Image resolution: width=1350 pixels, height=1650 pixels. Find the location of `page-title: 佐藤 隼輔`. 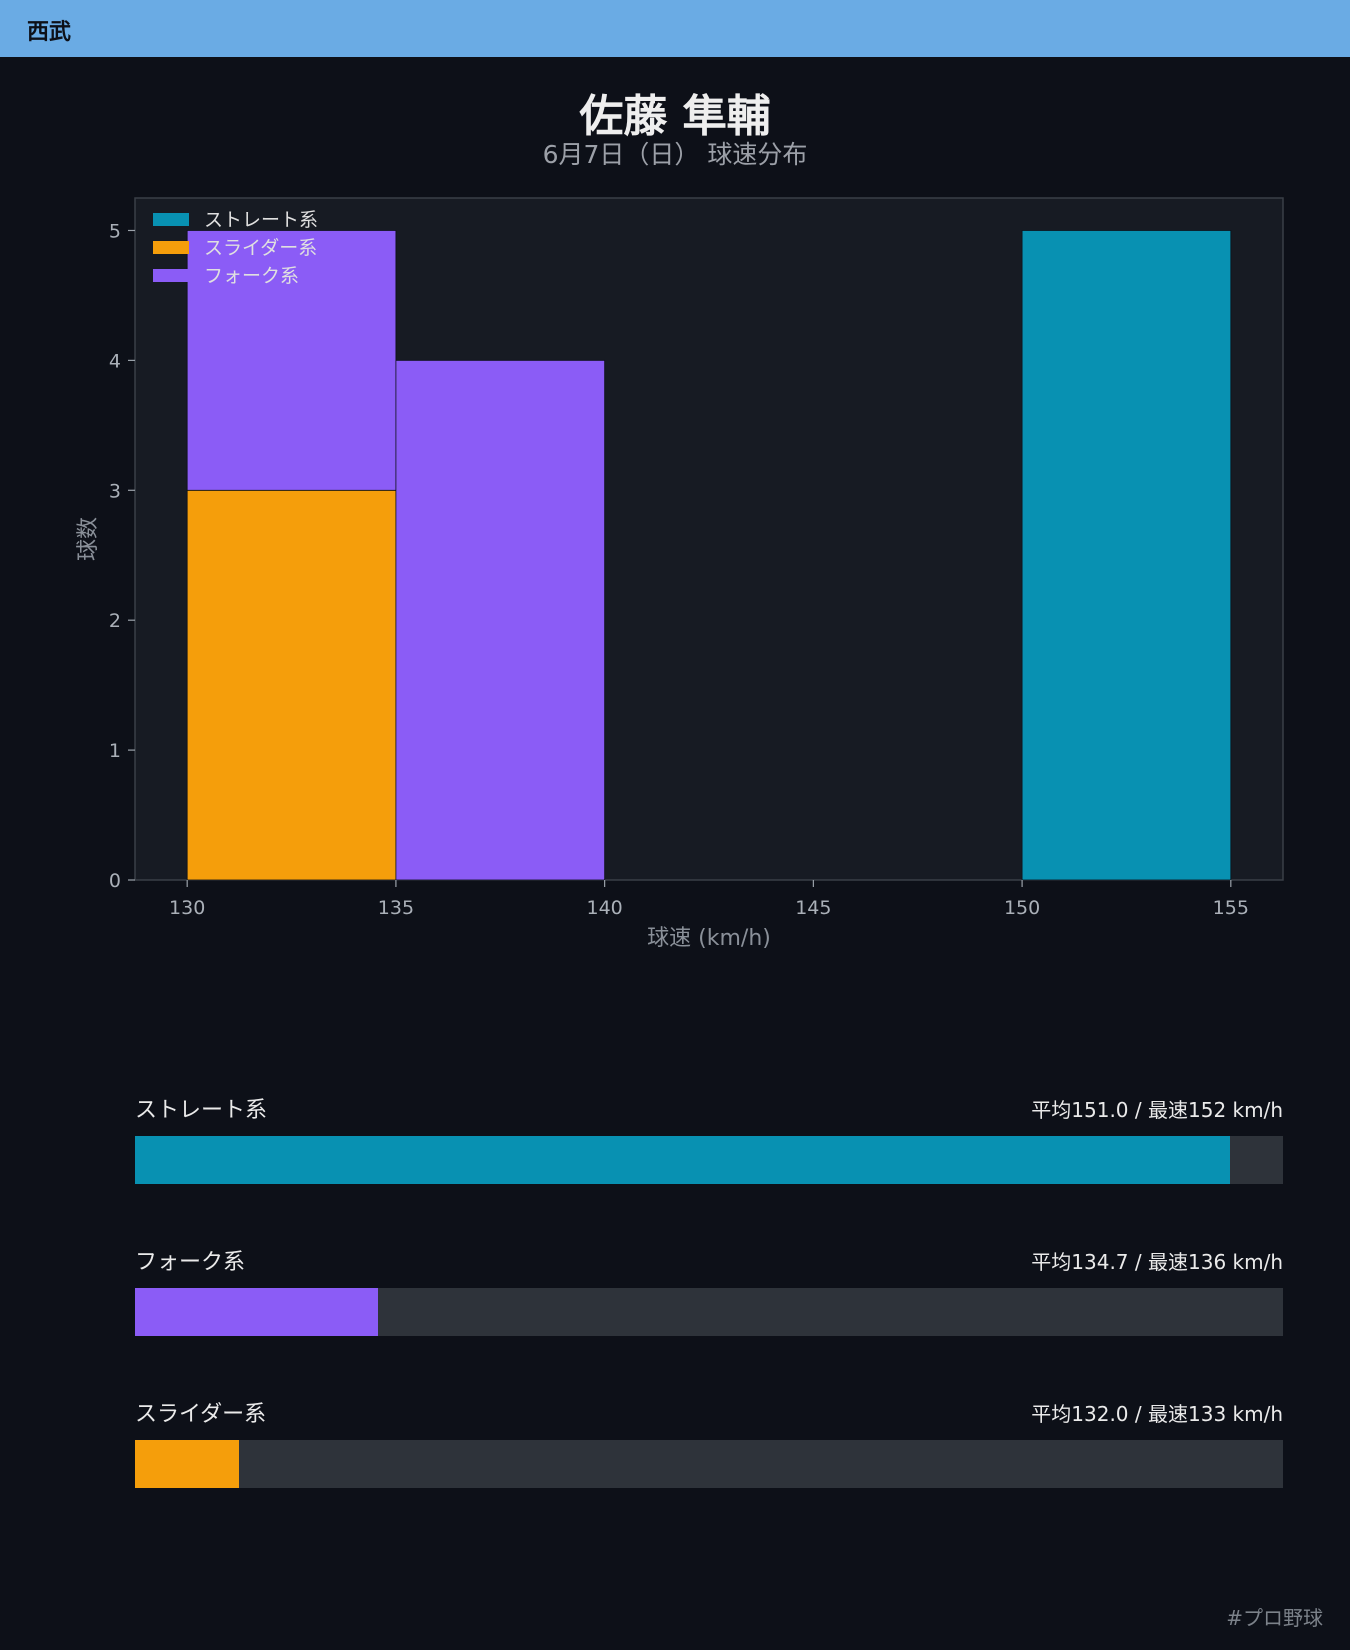

page-title: 佐藤 隼輔 is located at coordinates (675, 116).